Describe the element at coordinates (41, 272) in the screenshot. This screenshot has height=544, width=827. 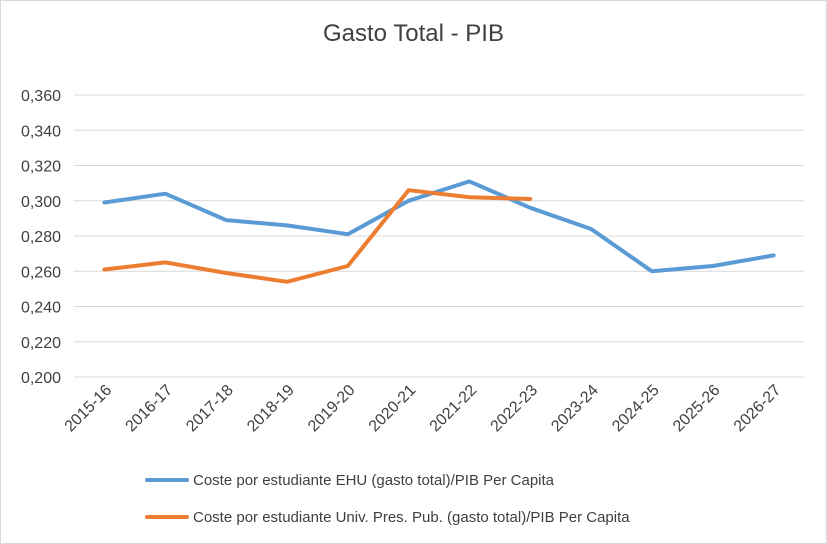
I see `y-tick-label: 0,260` at that location.